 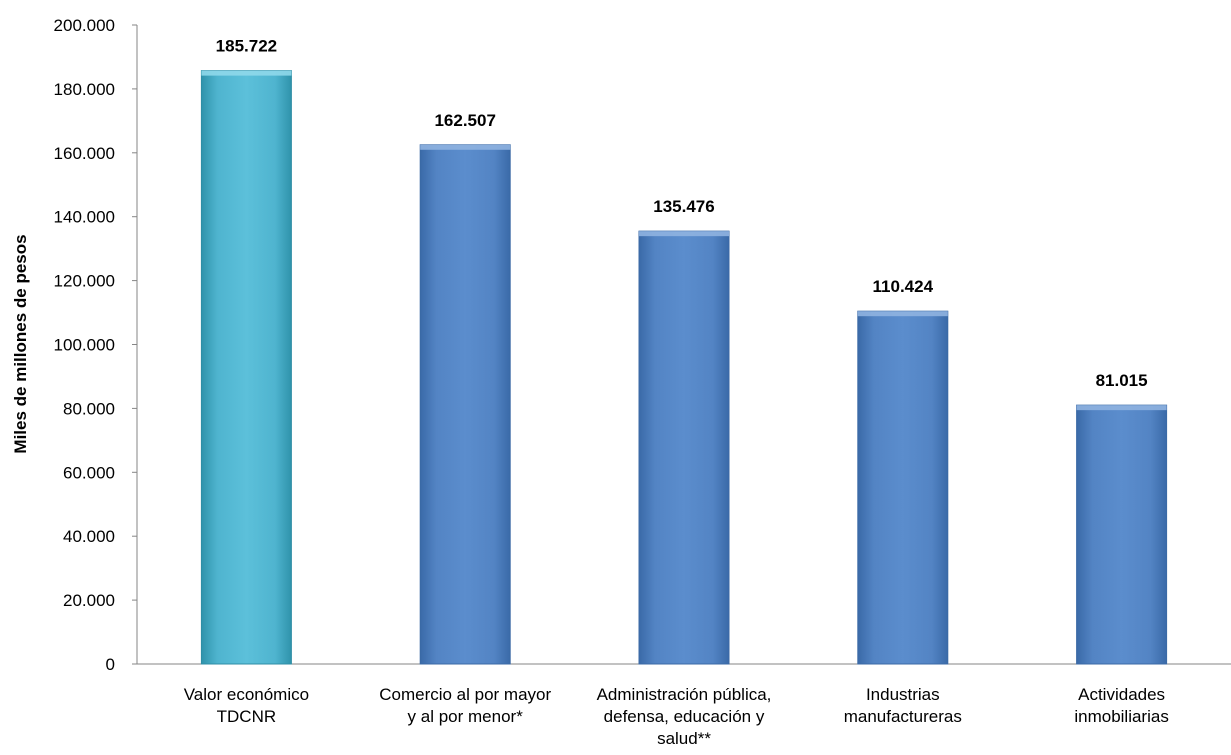 What do you see at coordinates (683, 206) in the screenshot?
I see `data-label: 135.476` at bounding box center [683, 206].